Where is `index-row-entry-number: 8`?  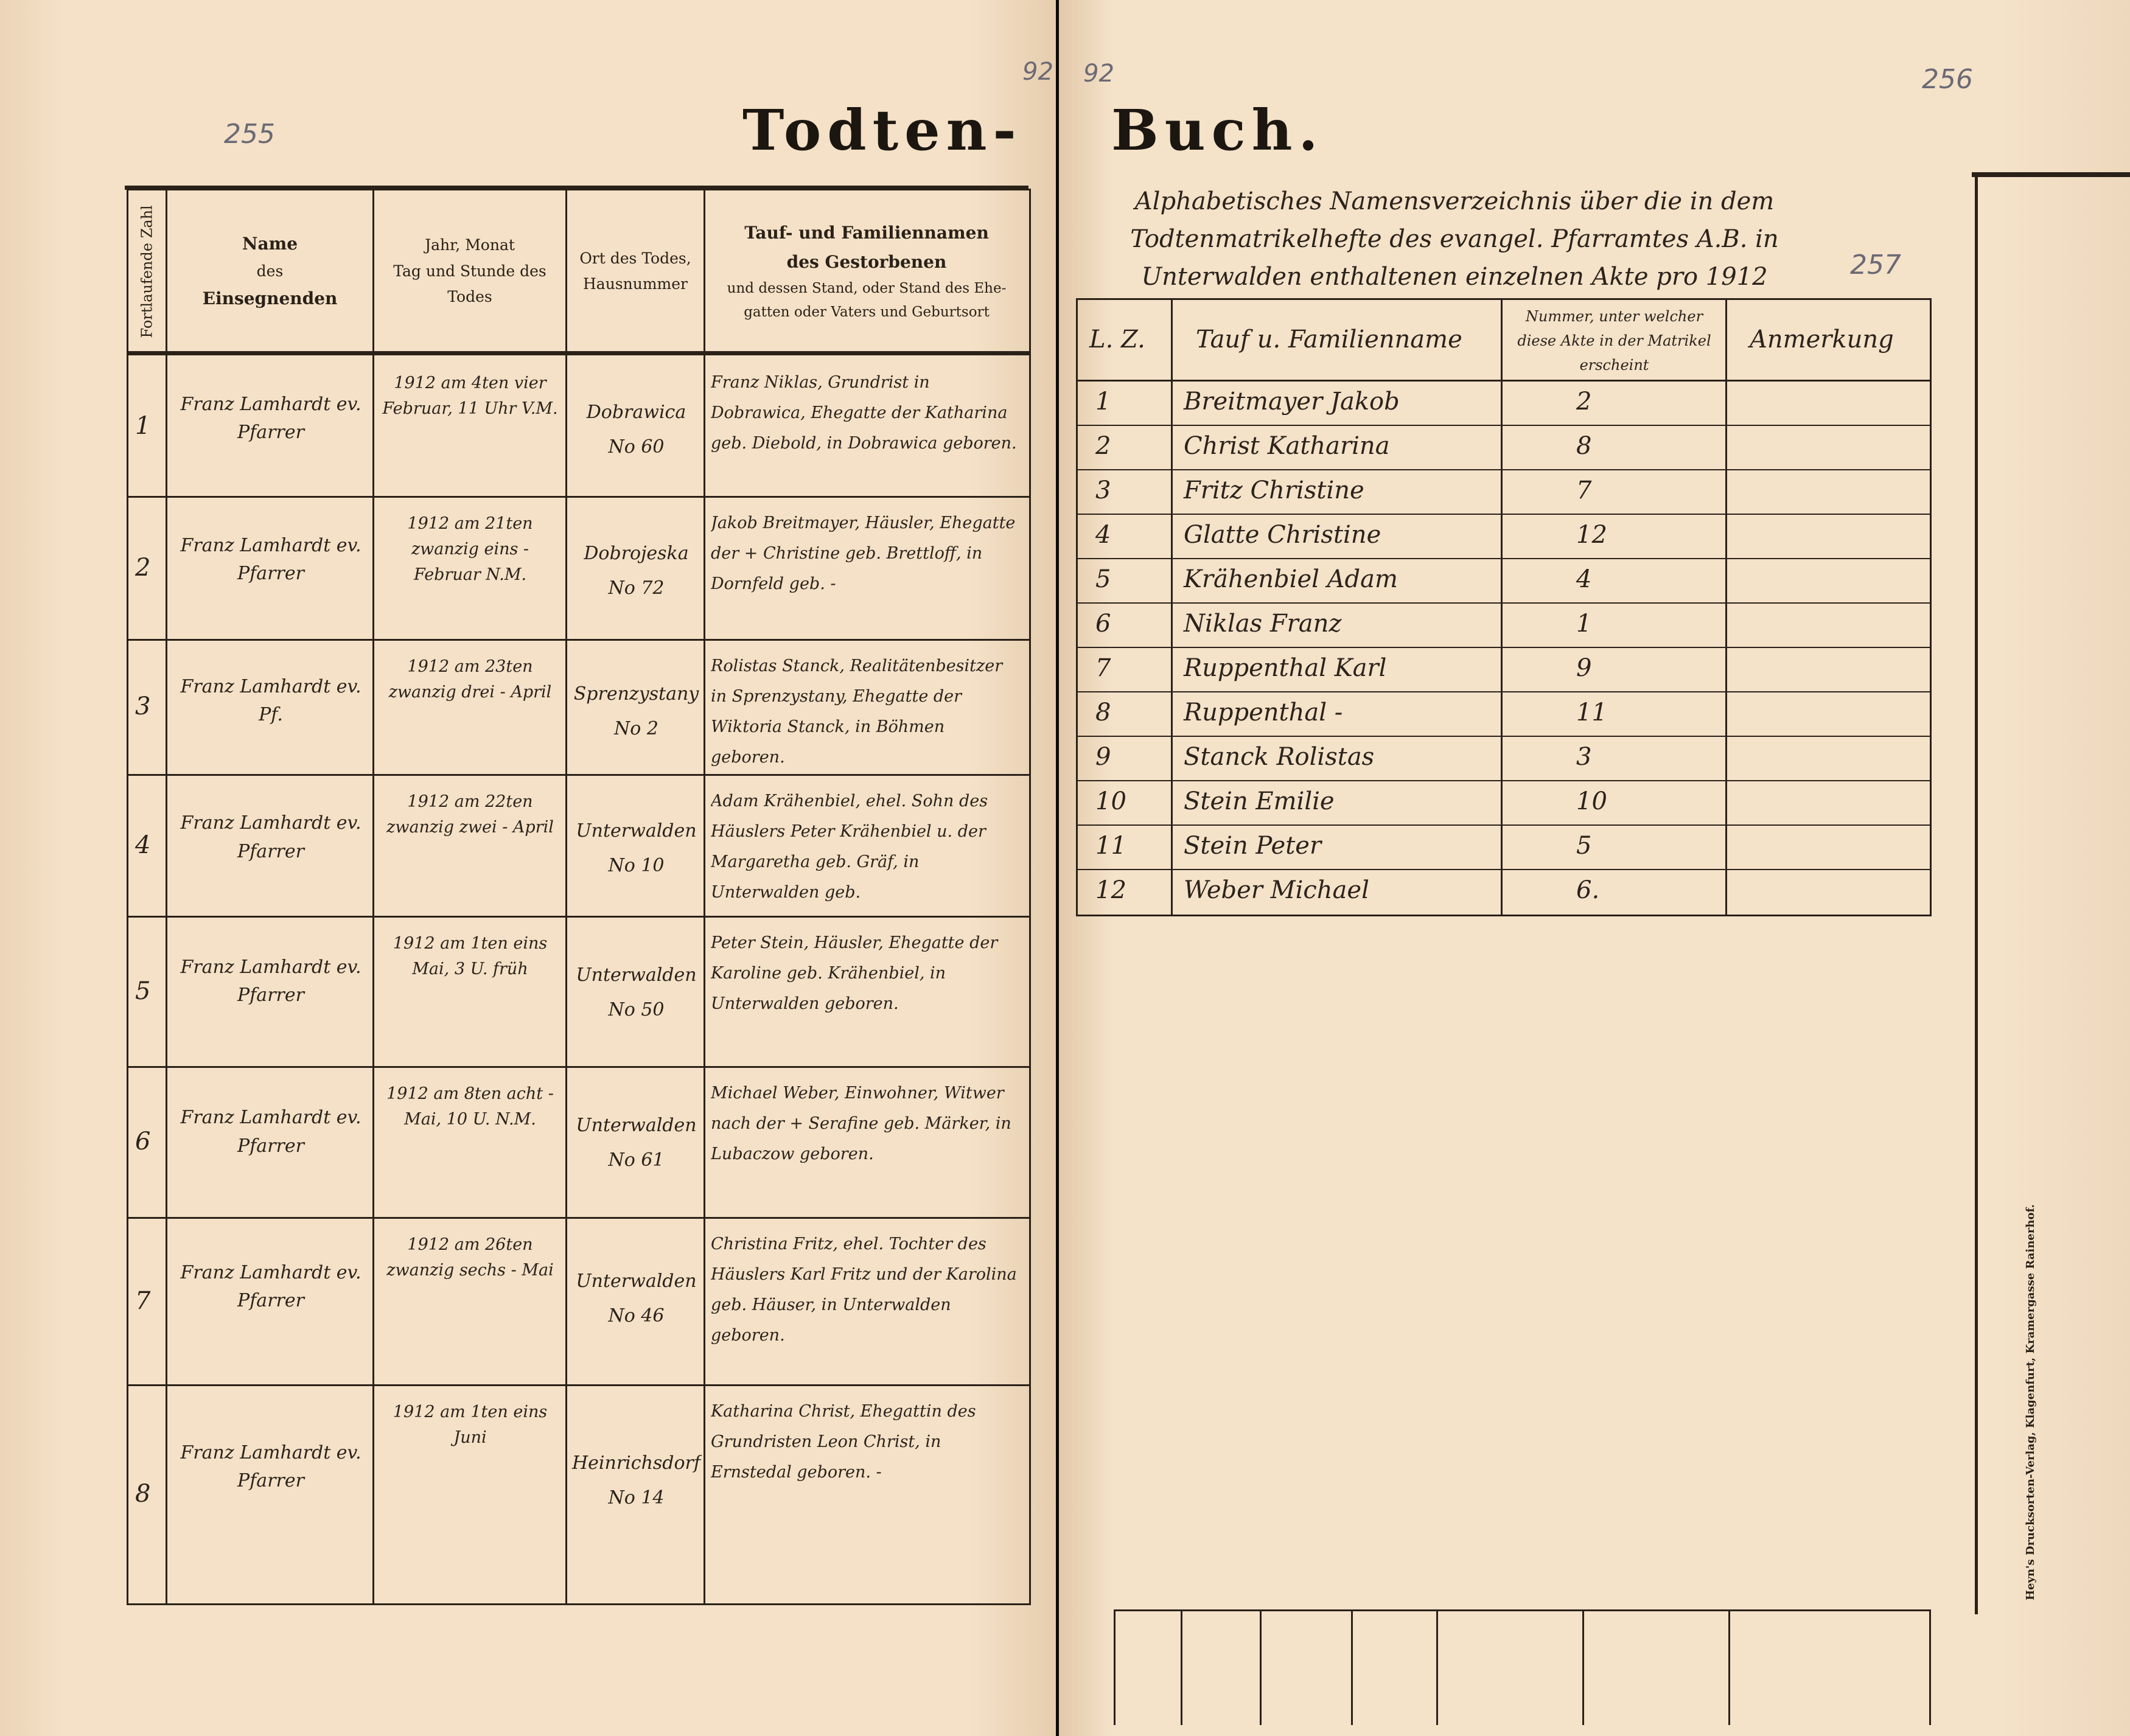 index-row-entry-number: 8 is located at coordinates (1584, 446).